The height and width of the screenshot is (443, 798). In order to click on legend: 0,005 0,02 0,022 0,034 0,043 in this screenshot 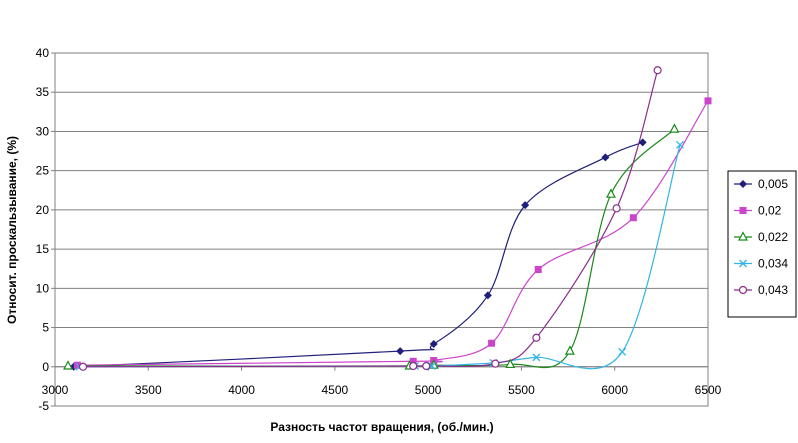, I will do `click(762, 244)`.